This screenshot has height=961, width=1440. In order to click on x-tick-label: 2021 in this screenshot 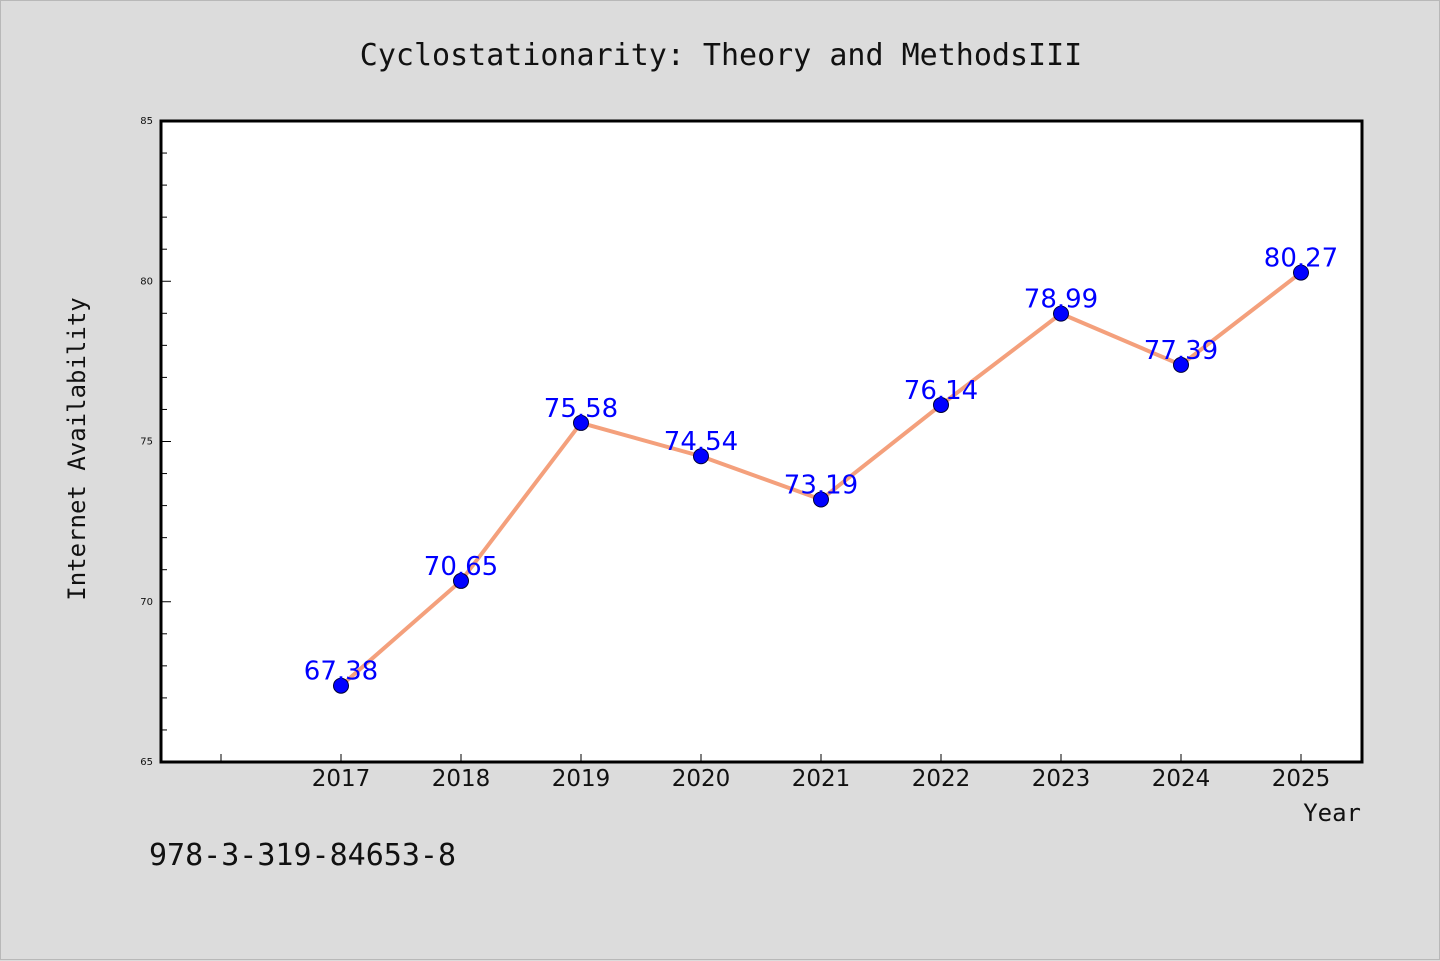, I will do `click(821, 779)`.